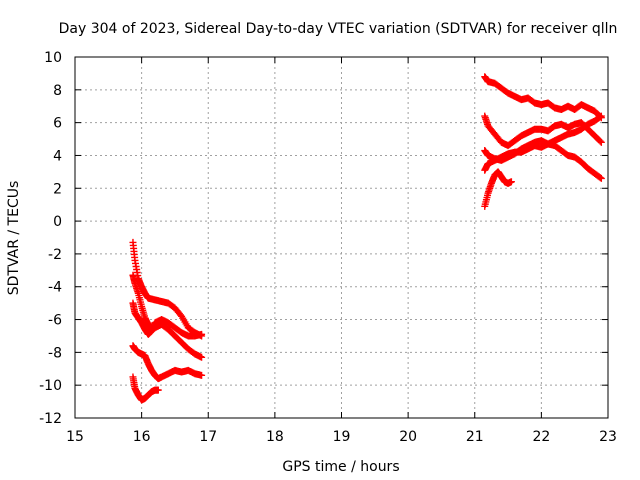 This screenshot has width=640, height=480. Describe the element at coordinates (342, 437) in the screenshot. I see `x-tick-label: 19` at that location.